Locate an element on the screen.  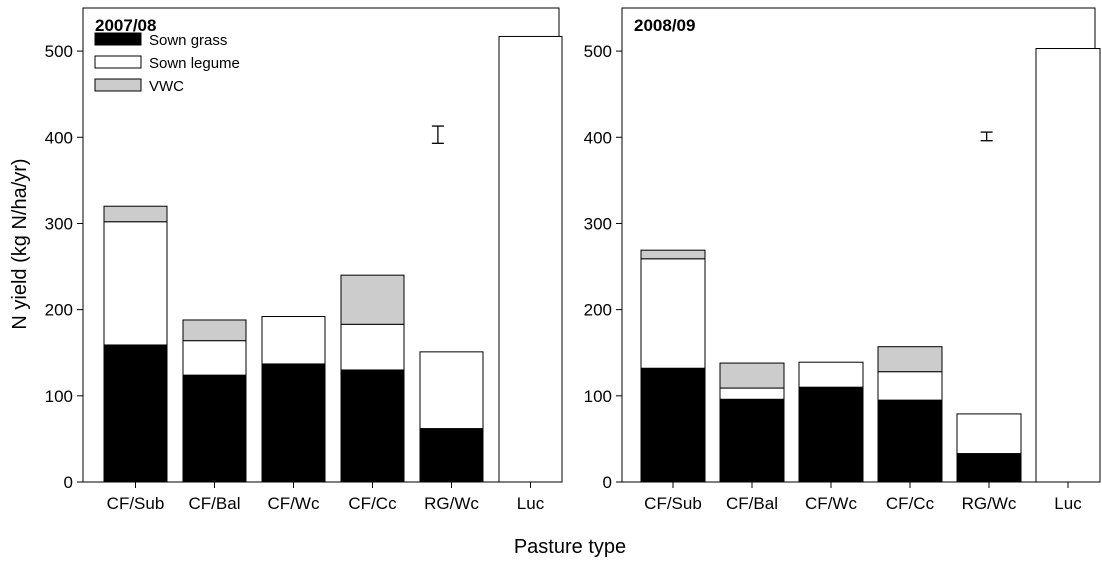
panel-title: 2008/09 is located at coordinates (664, 25).